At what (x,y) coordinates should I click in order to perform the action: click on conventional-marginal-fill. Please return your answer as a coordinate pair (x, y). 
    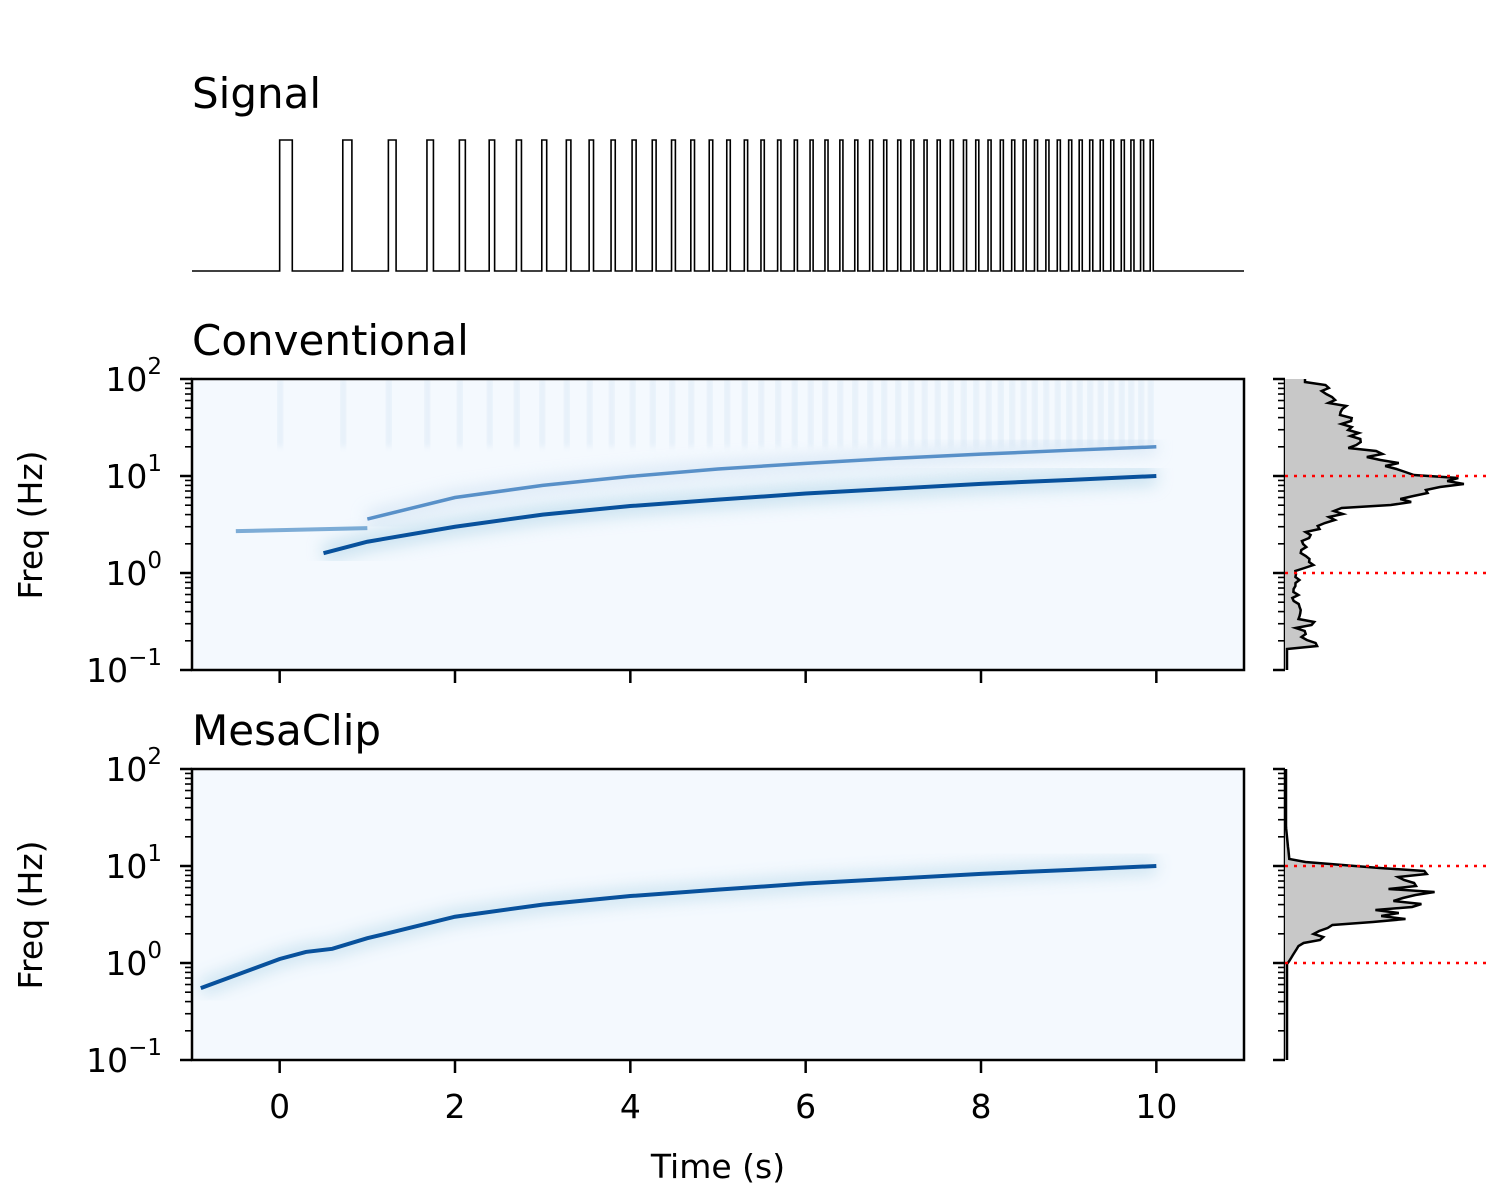
    Looking at the image, I should click on (1374, 524).